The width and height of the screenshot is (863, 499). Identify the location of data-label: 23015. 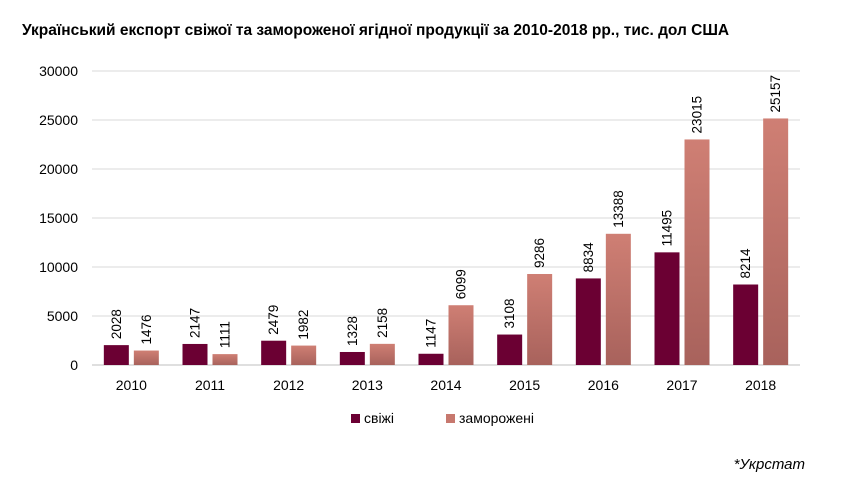
(697, 115).